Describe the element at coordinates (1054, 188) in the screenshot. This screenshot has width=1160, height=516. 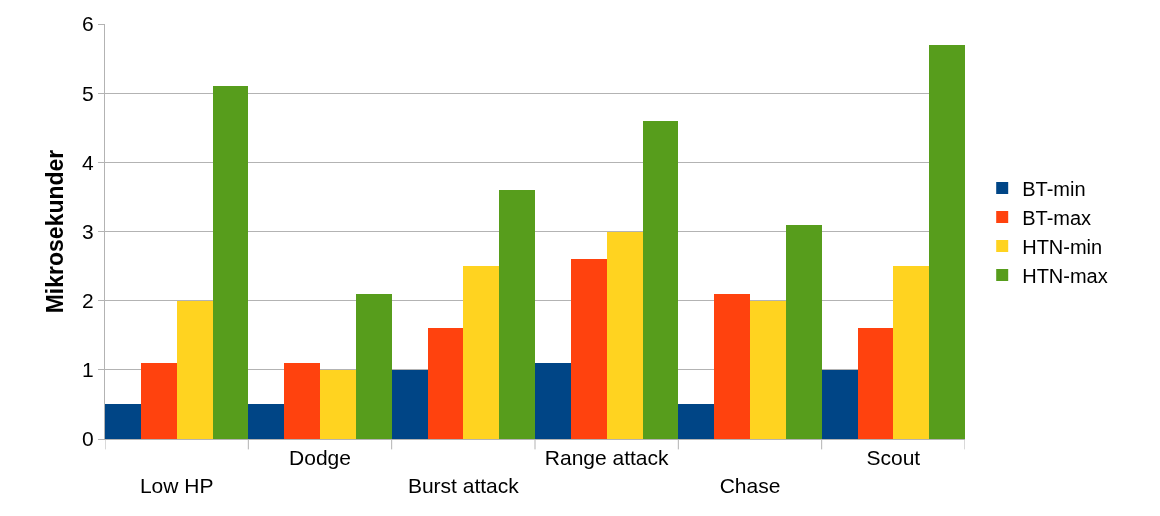
I see `legend-label: BT-min` at that location.